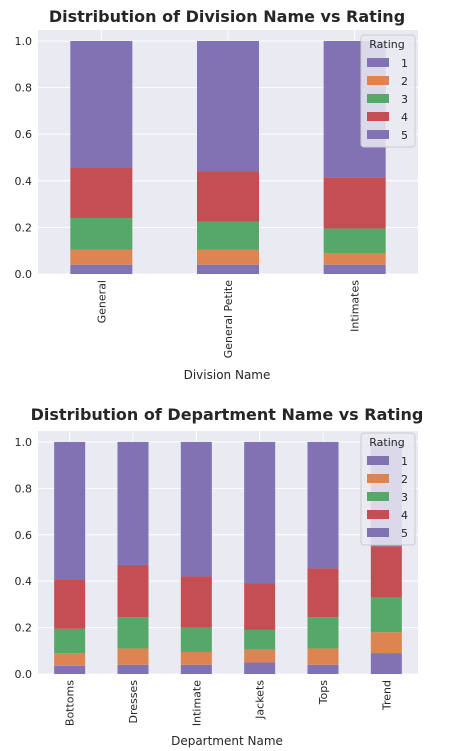  I want to click on department-xtick-label: Intimate, so click(196, 703).